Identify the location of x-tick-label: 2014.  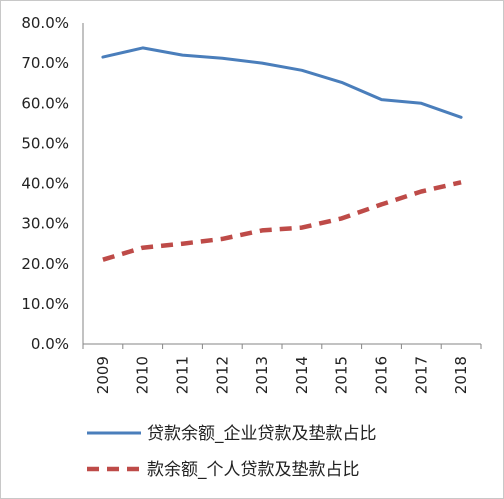
(302, 375).